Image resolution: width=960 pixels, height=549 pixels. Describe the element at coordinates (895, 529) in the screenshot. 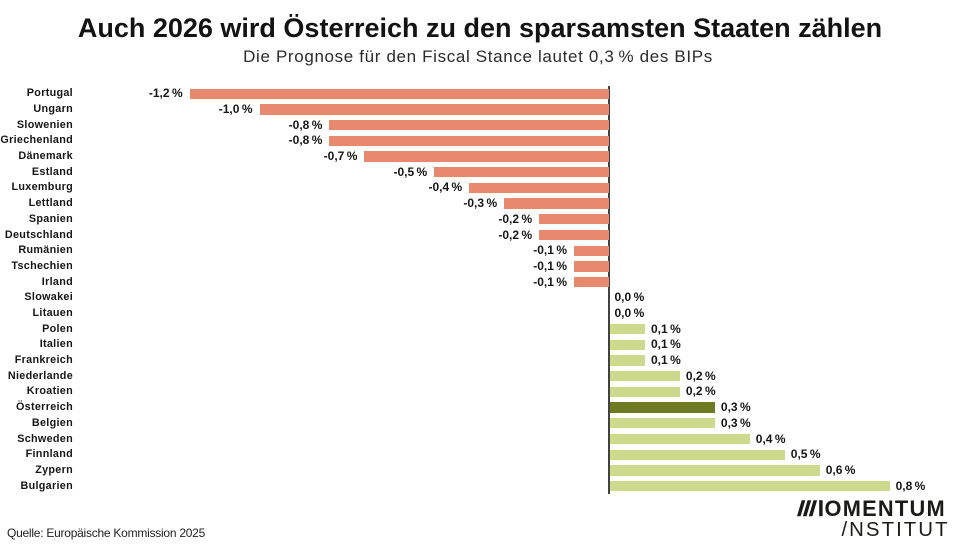

I see `svg-text: /NSTITUT` at that location.